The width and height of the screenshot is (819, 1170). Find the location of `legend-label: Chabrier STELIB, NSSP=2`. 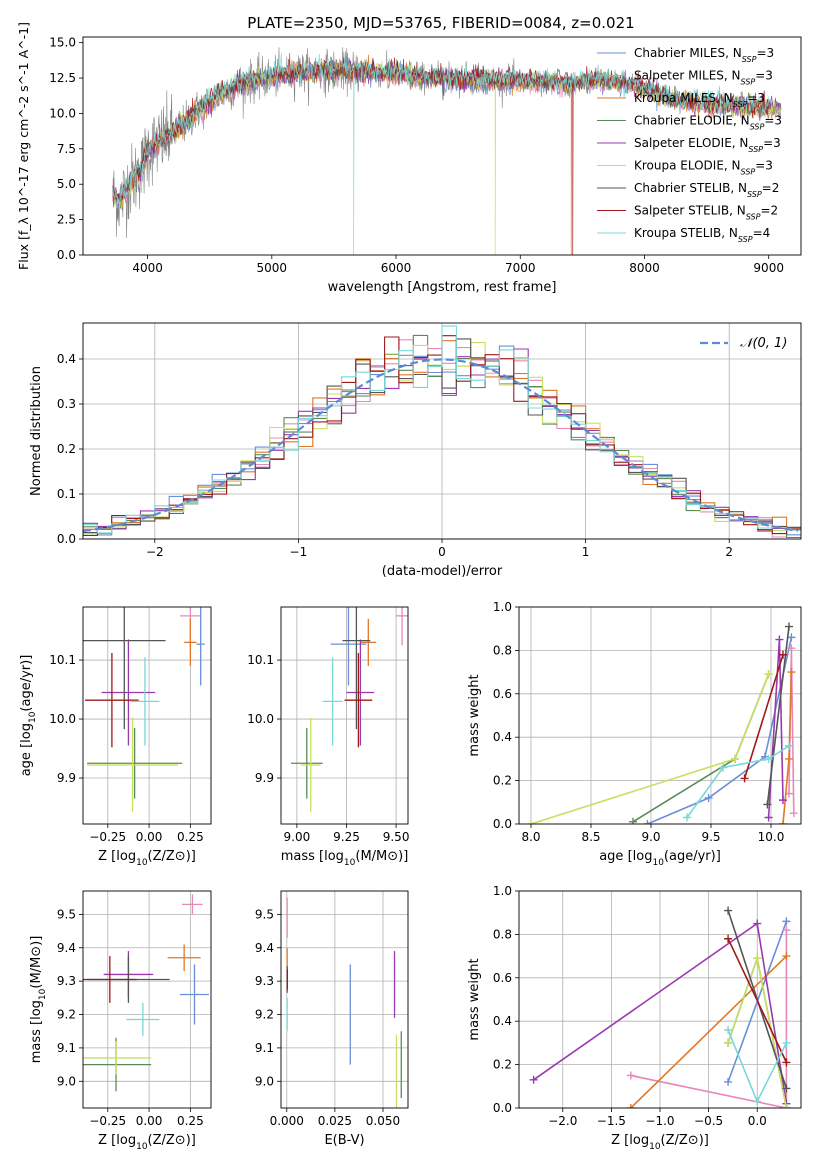

legend-label: Chabrier STELIB, NSSP=2 is located at coordinates (706, 190).